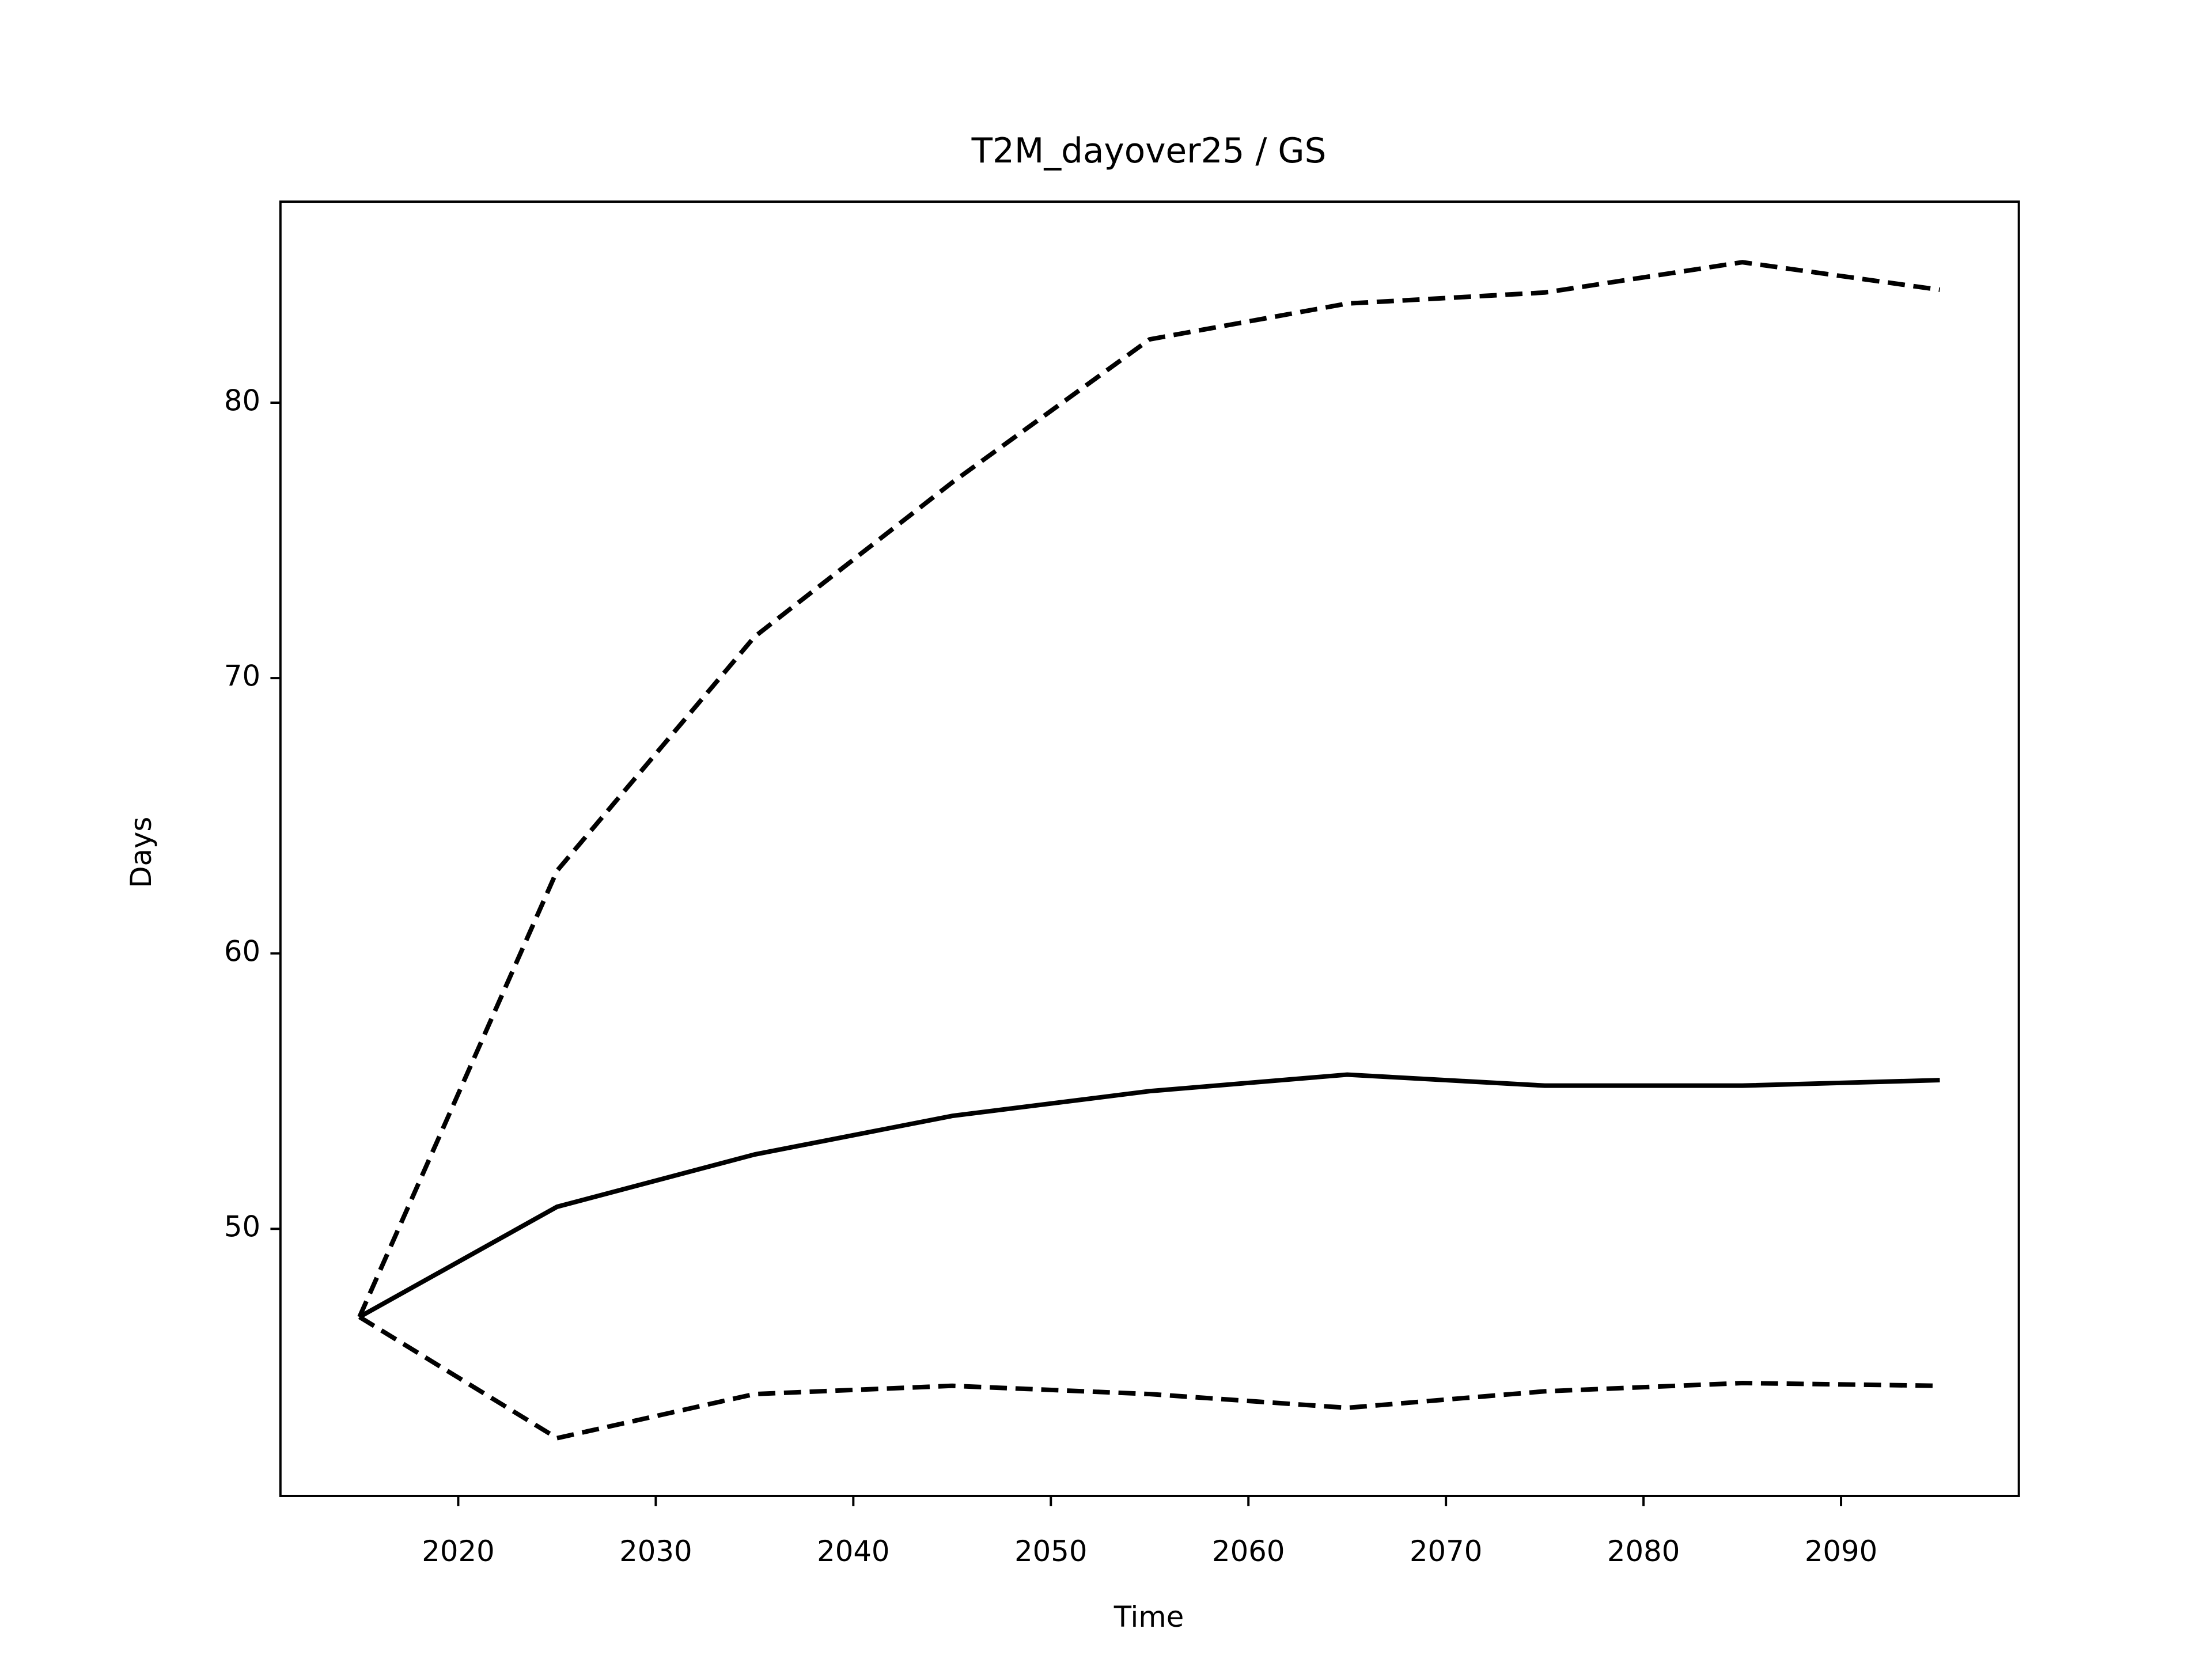 Image resolution: width=2212 pixels, height=1659 pixels. What do you see at coordinates (242, 401) in the screenshot?
I see `y-tick-label: 80` at bounding box center [242, 401].